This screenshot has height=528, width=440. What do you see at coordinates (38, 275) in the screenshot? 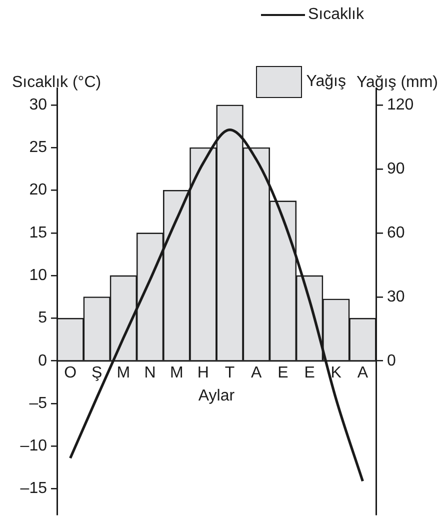
I see `y-tick-label: 10` at bounding box center [38, 275].